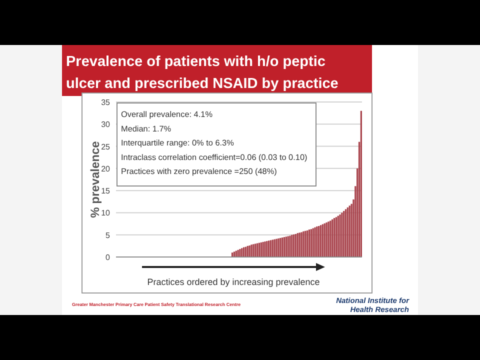  I want to click on annotation: Overall prevalence: 4.1%, so click(166, 114).